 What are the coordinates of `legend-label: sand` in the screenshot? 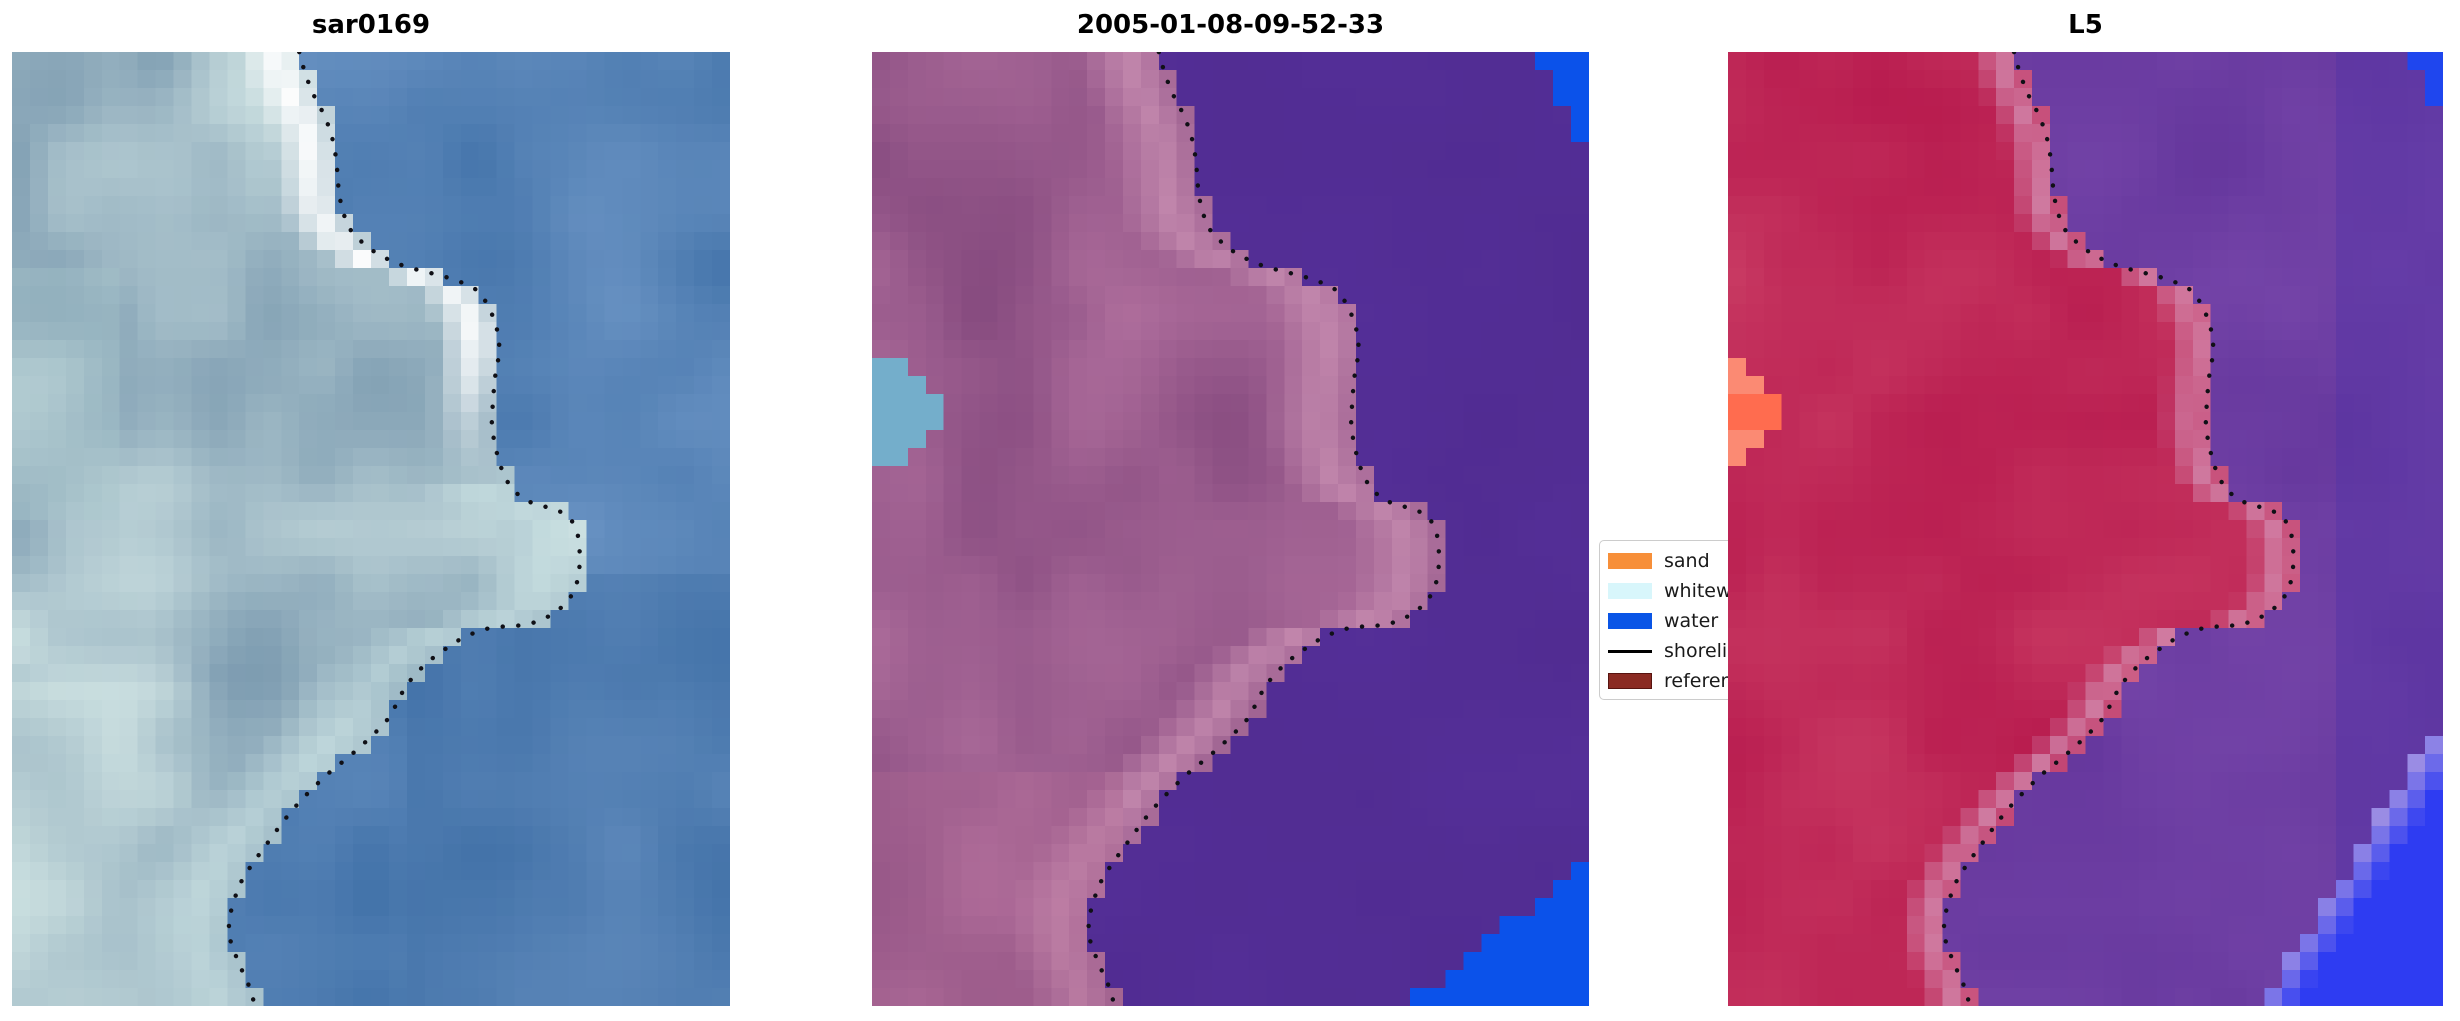 It's located at (1687, 561).